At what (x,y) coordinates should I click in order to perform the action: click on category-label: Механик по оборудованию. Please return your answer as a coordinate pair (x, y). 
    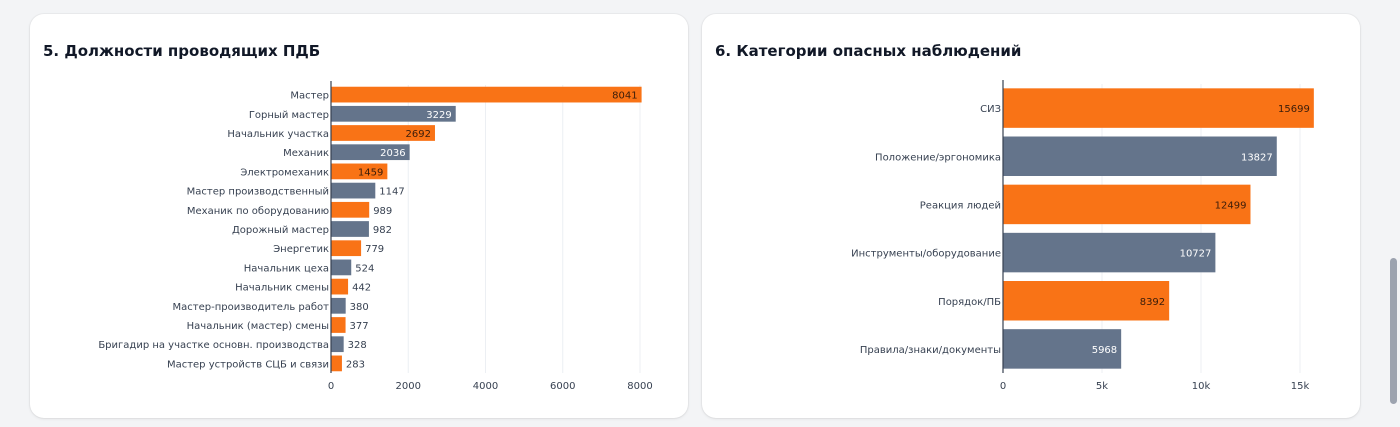
    Looking at the image, I should click on (258, 211).